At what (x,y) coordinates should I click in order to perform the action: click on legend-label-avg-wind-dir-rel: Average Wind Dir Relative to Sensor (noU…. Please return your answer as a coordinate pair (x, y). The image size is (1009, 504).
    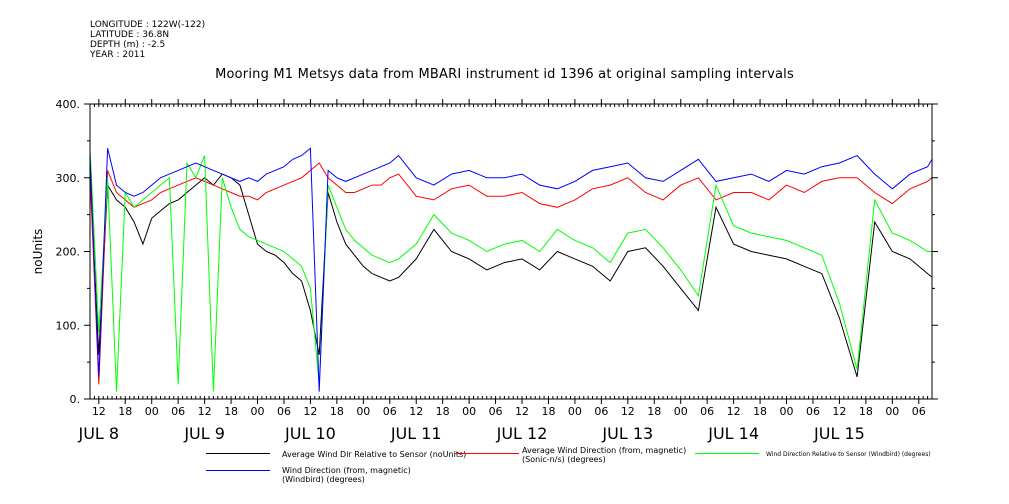
    Looking at the image, I should click on (374, 454).